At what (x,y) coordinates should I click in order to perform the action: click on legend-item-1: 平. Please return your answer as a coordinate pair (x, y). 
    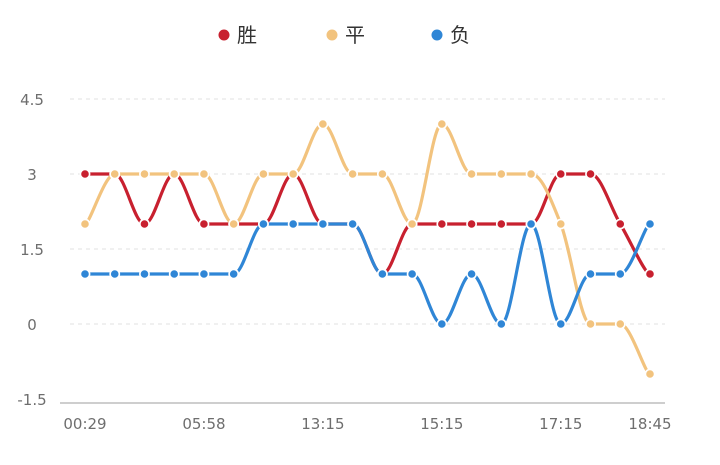
    Looking at the image, I should click on (346, 35).